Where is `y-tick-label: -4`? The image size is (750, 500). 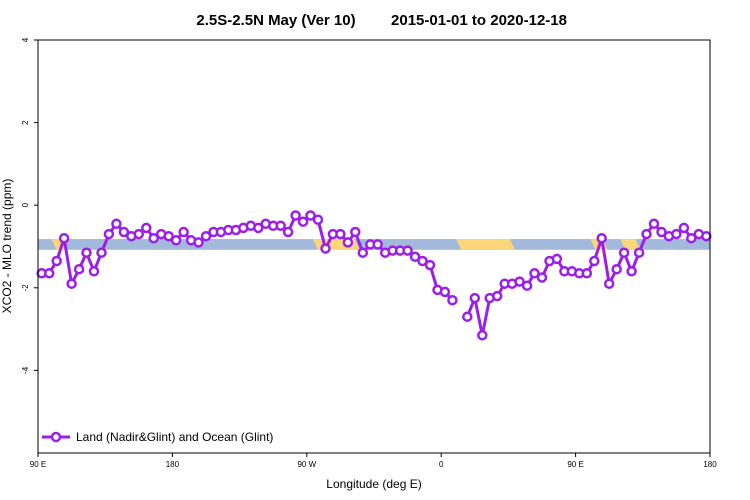
y-tick-label: -4 is located at coordinates (25, 370).